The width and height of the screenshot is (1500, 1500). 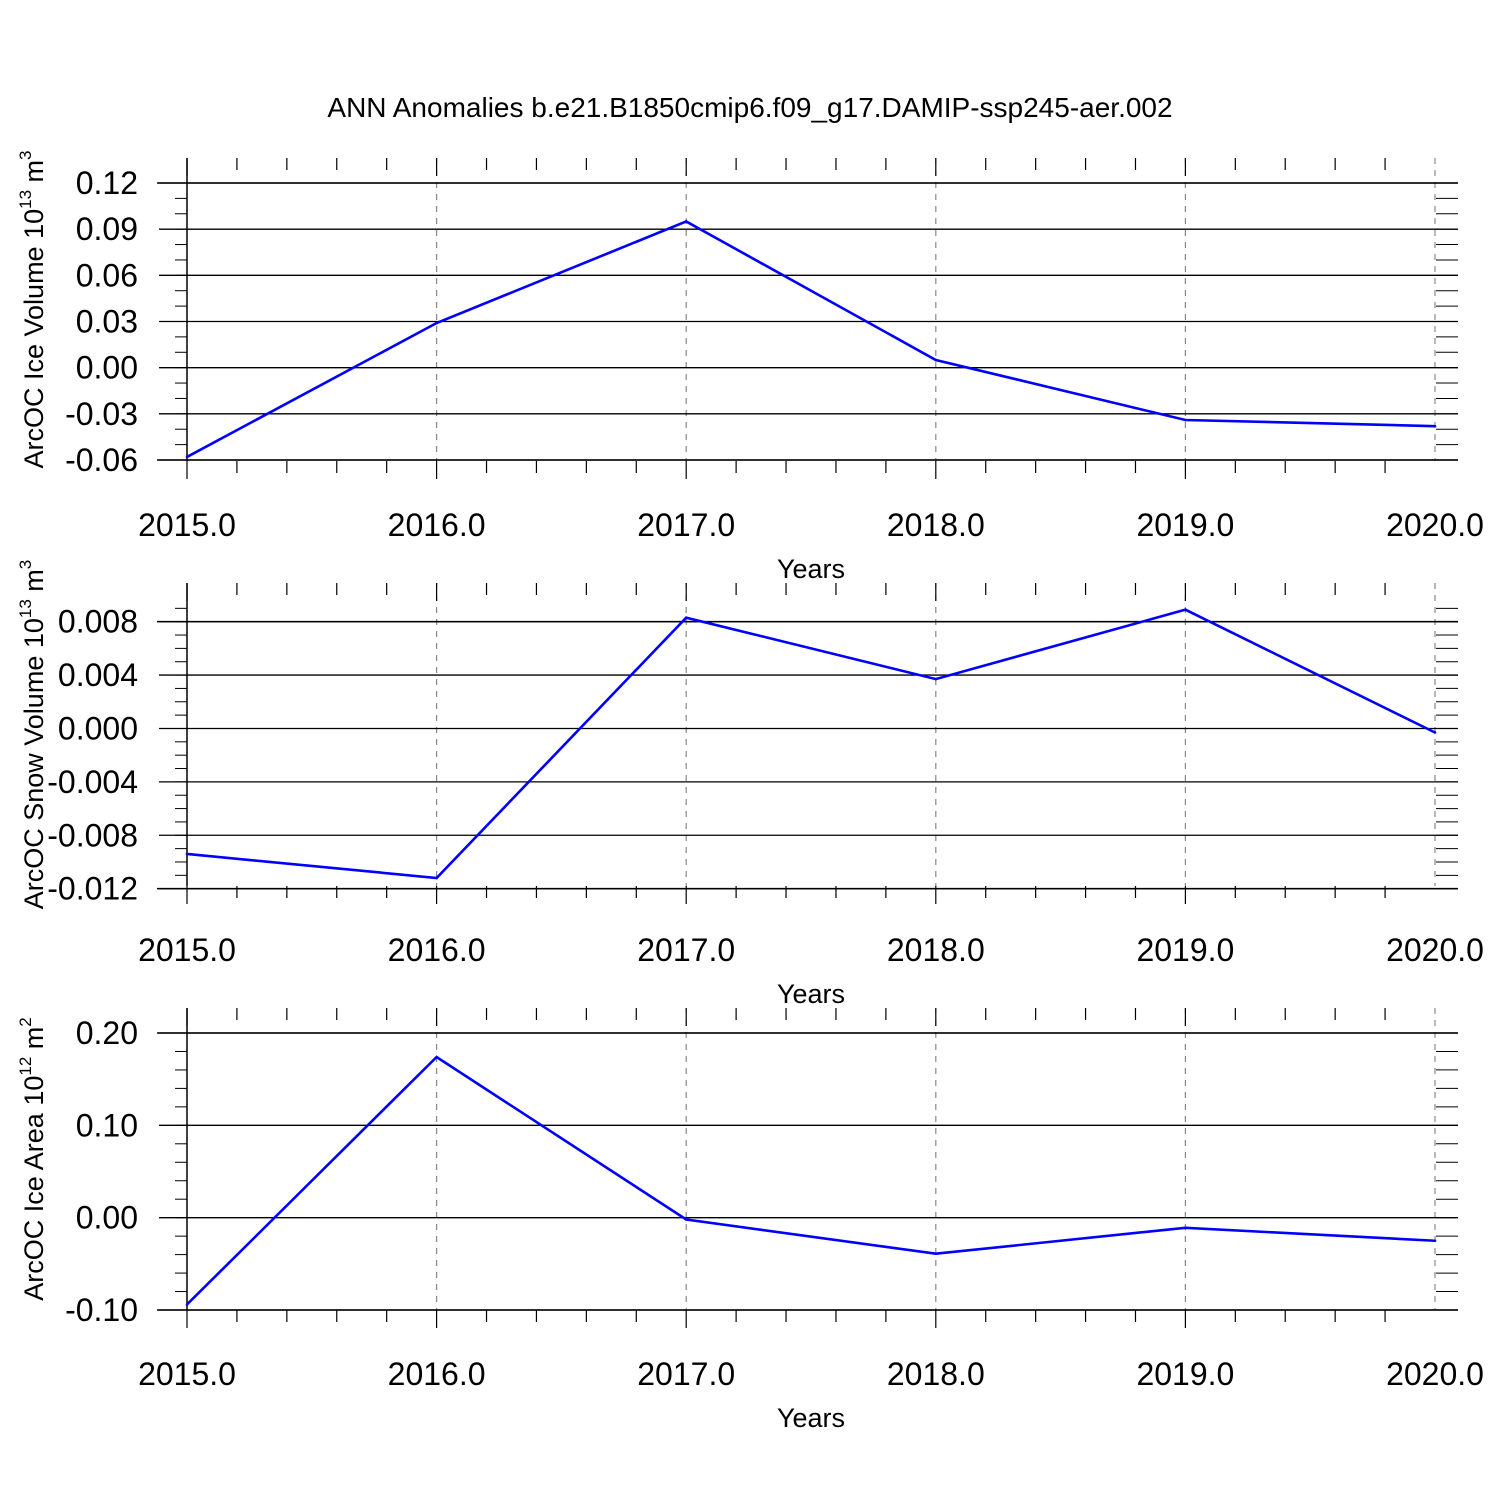 I want to click on y-tick-label: -0.06, so click(x=101, y=460).